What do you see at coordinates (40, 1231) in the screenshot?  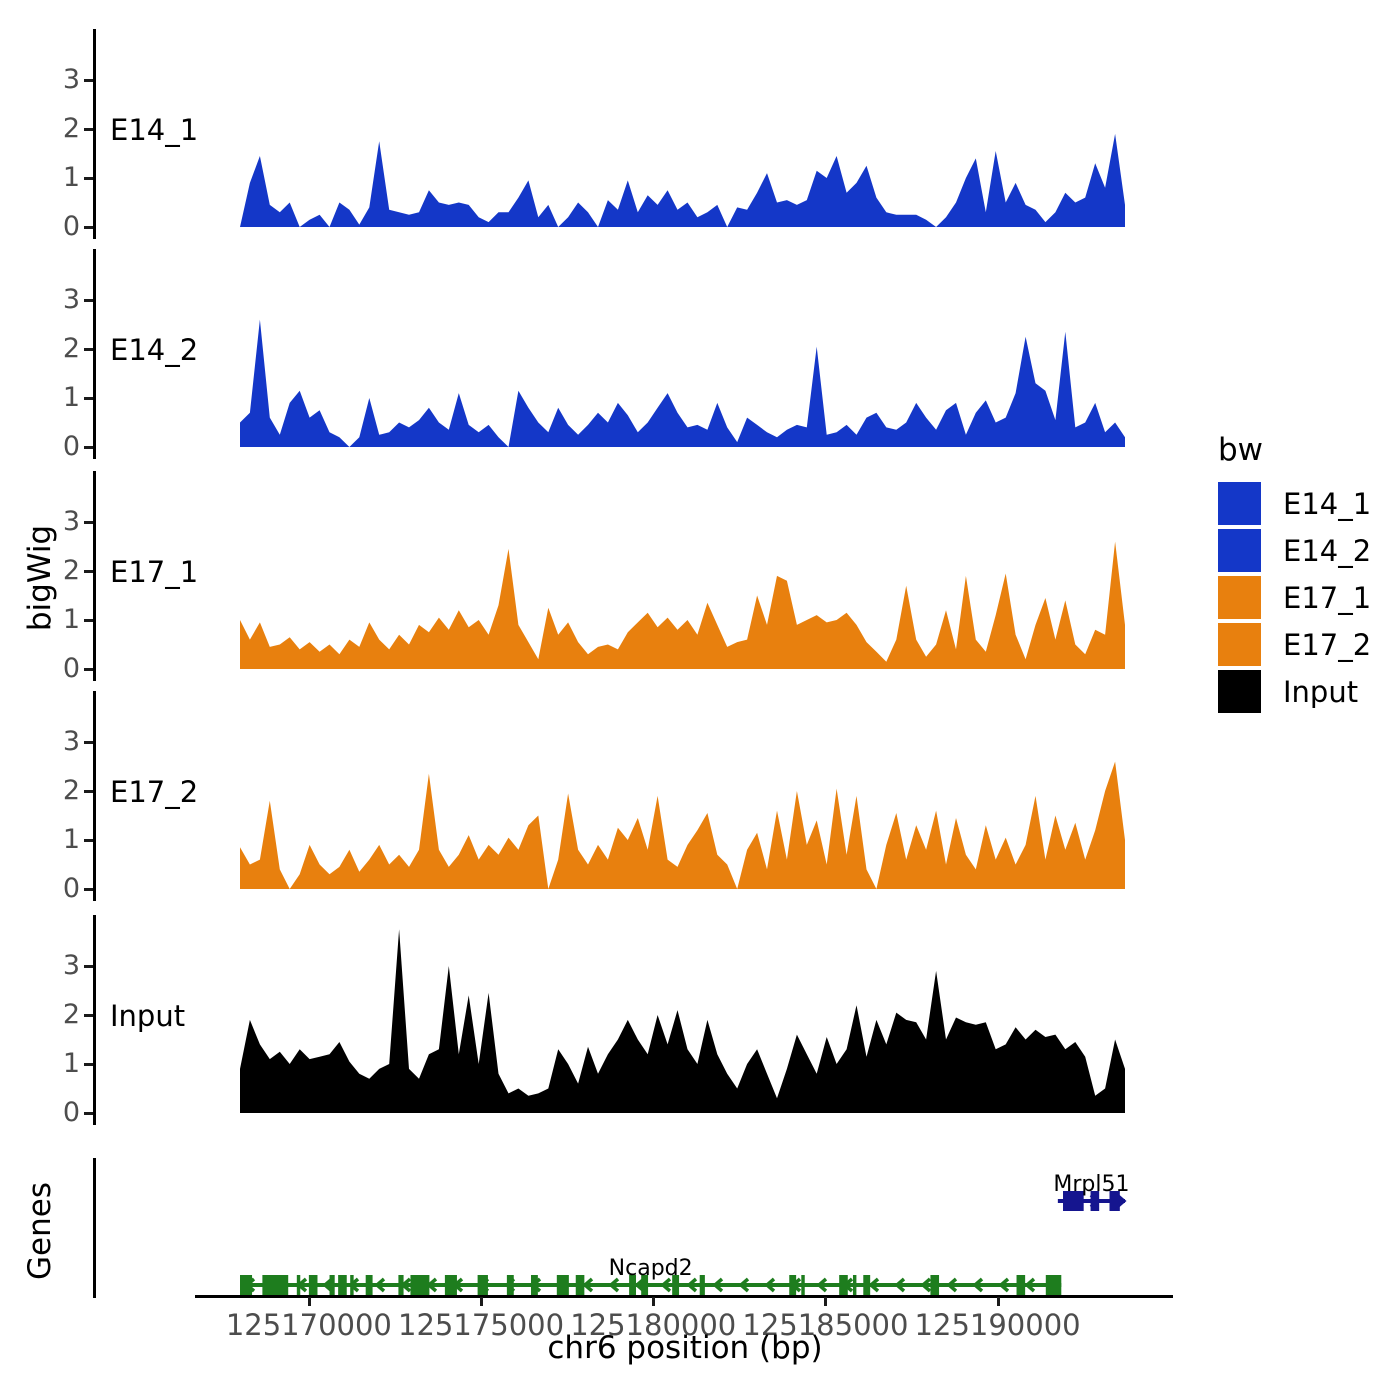 I see `genes-axis-title: Genes` at bounding box center [40, 1231].